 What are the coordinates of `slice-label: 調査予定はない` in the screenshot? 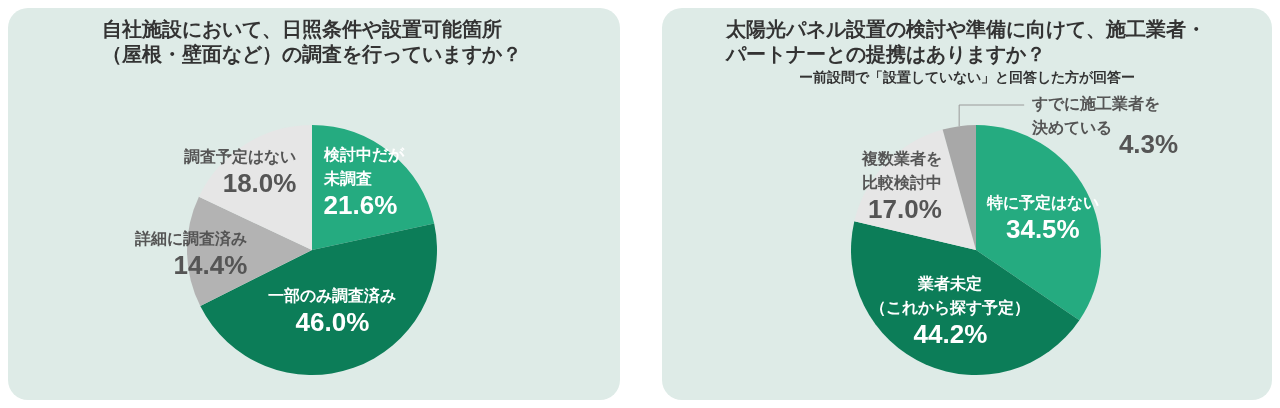 It's located at (240, 156).